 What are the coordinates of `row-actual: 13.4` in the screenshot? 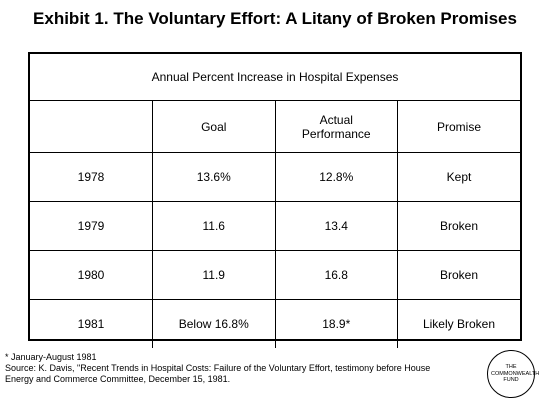 It's located at (336, 226).